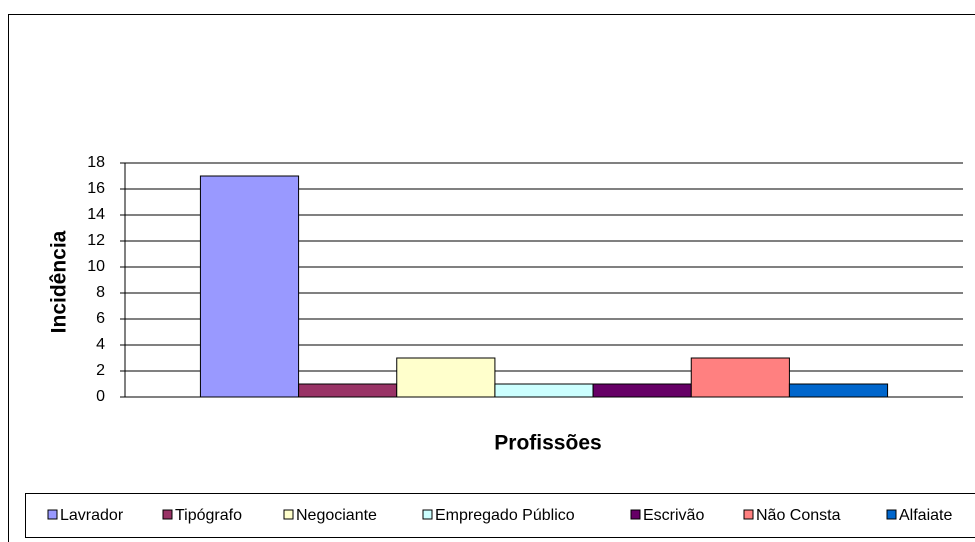 This screenshot has width=975, height=542. What do you see at coordinates (100, 318) in the screenshot?
I see `y-tick-label: 6` at bounding box center [100, 318].